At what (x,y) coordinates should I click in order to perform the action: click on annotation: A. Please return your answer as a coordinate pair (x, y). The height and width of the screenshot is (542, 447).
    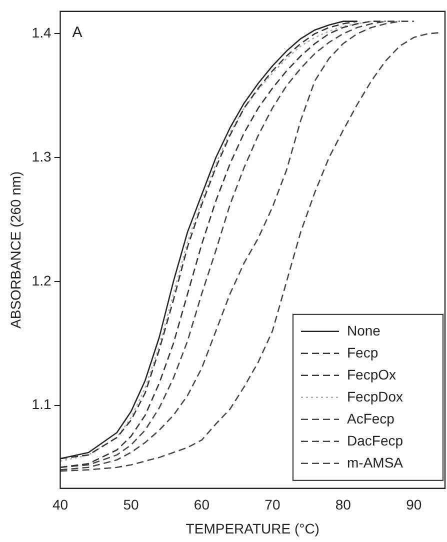
    Looking at the image, I should click on (77, 33).